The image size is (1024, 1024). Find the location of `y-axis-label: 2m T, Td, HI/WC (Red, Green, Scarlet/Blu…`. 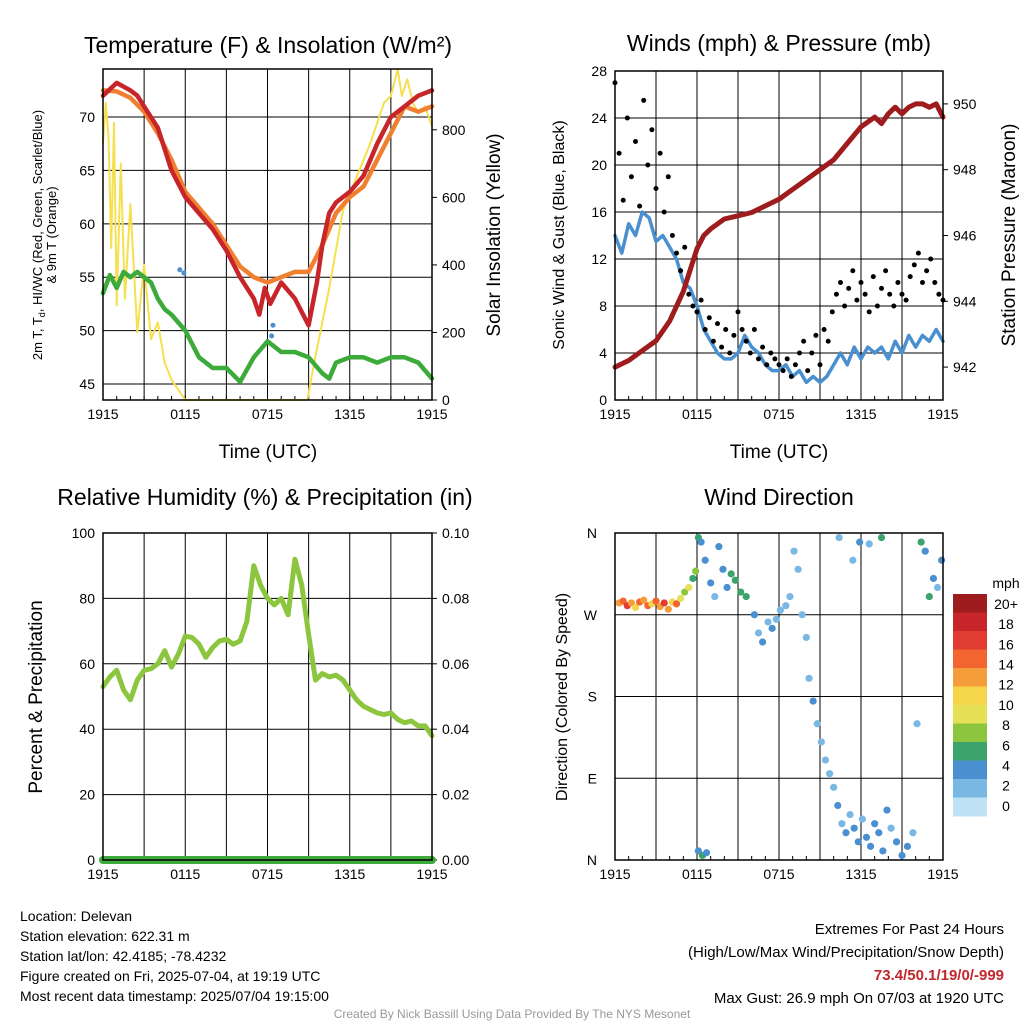

y-axis-label: 2m T, Td, HI/WC (Red, Green, Scarlet/Blu… is located at coordinates (38, 235).